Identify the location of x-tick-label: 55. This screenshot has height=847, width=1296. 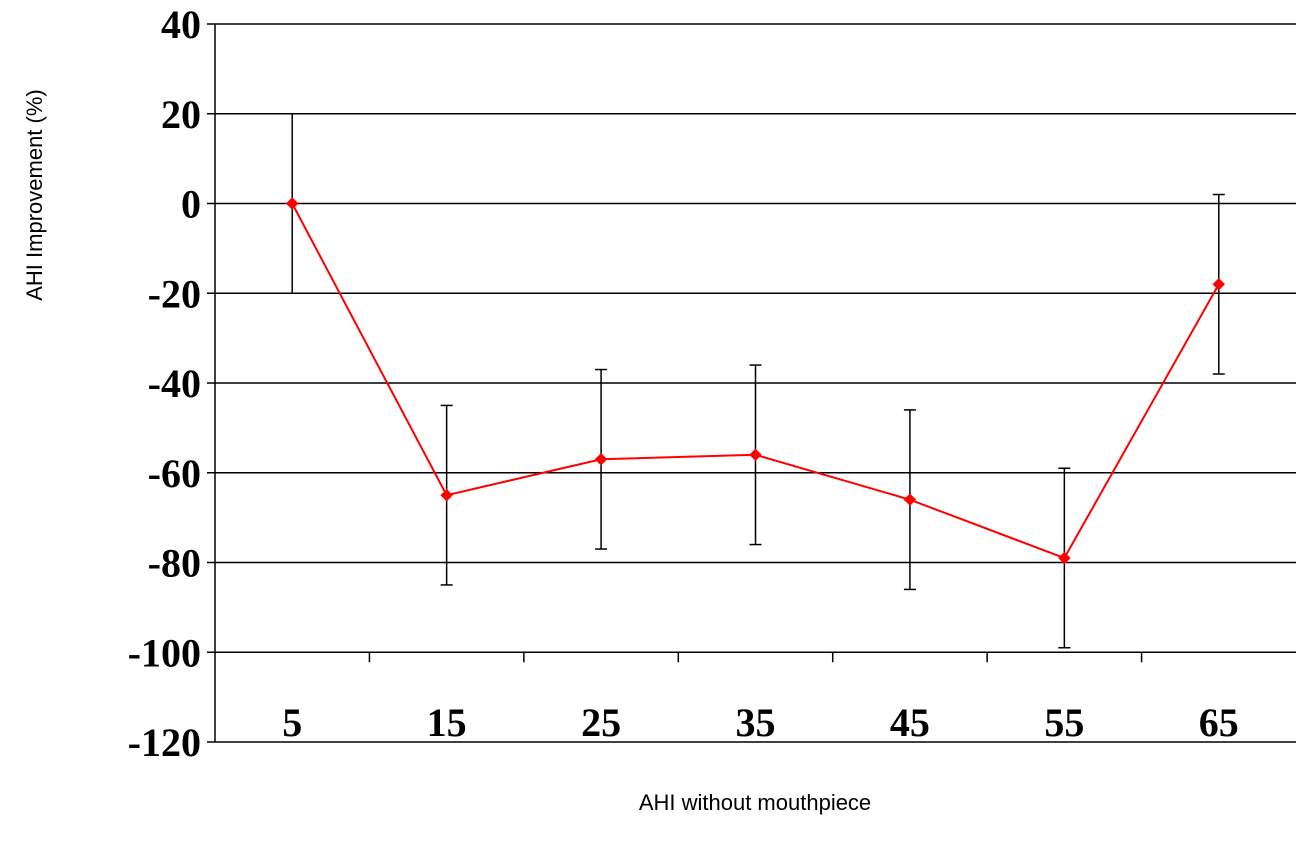
(1064, 722).